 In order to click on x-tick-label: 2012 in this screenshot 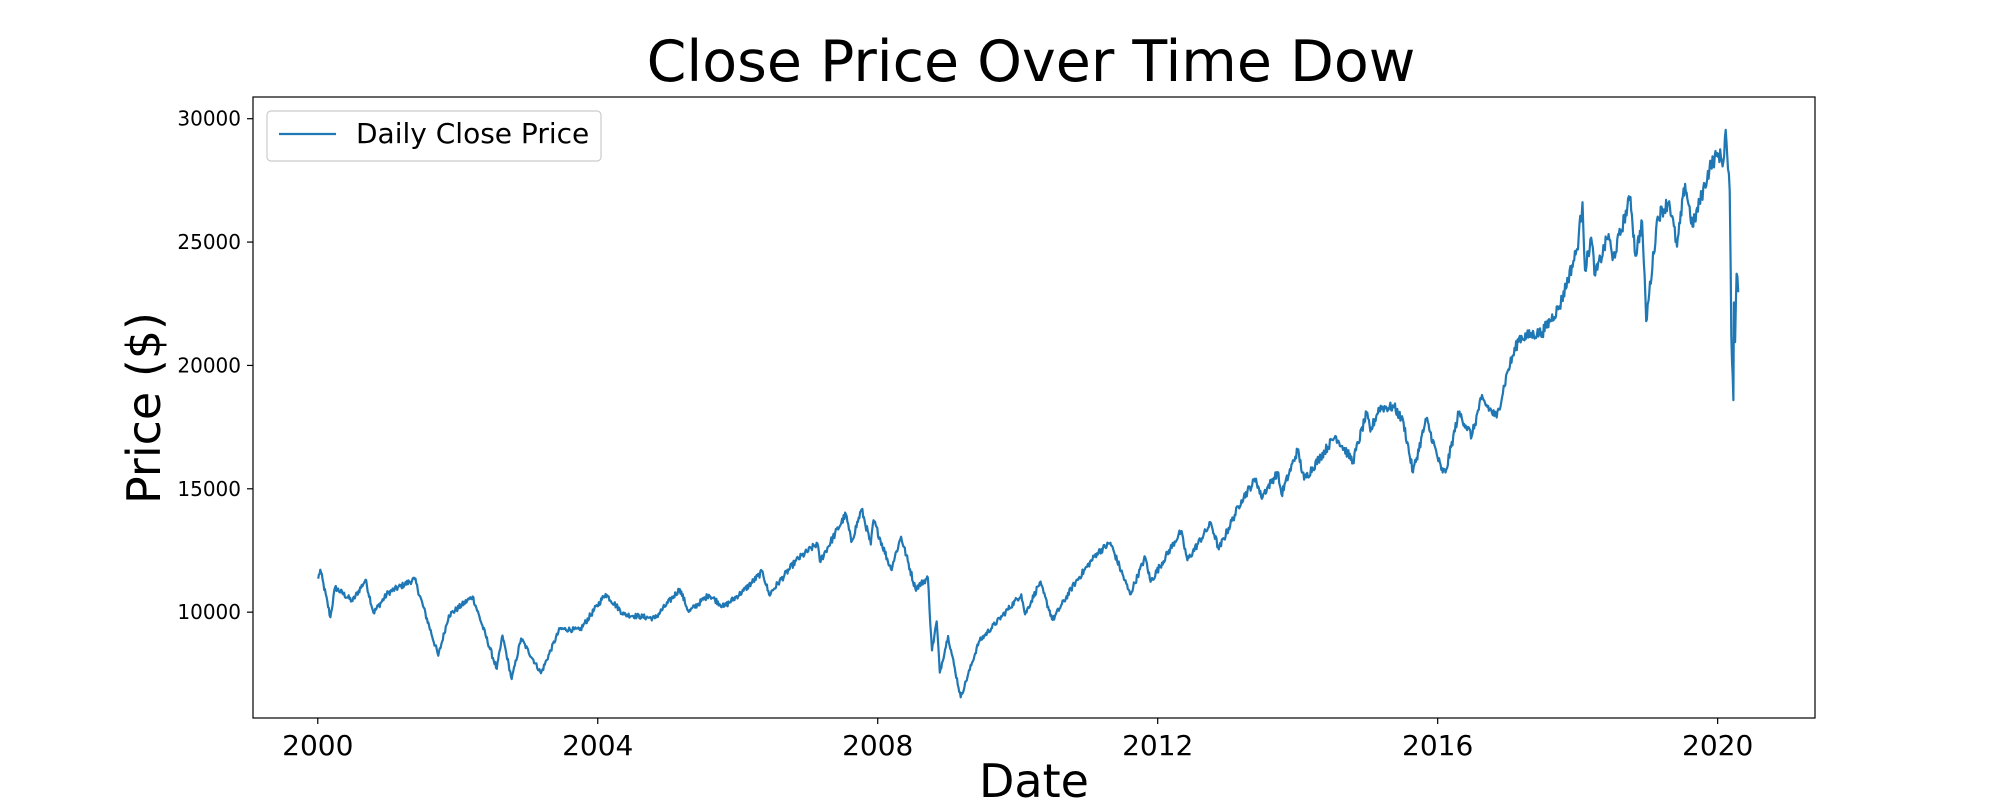, I will do `click(1157, 745)`.